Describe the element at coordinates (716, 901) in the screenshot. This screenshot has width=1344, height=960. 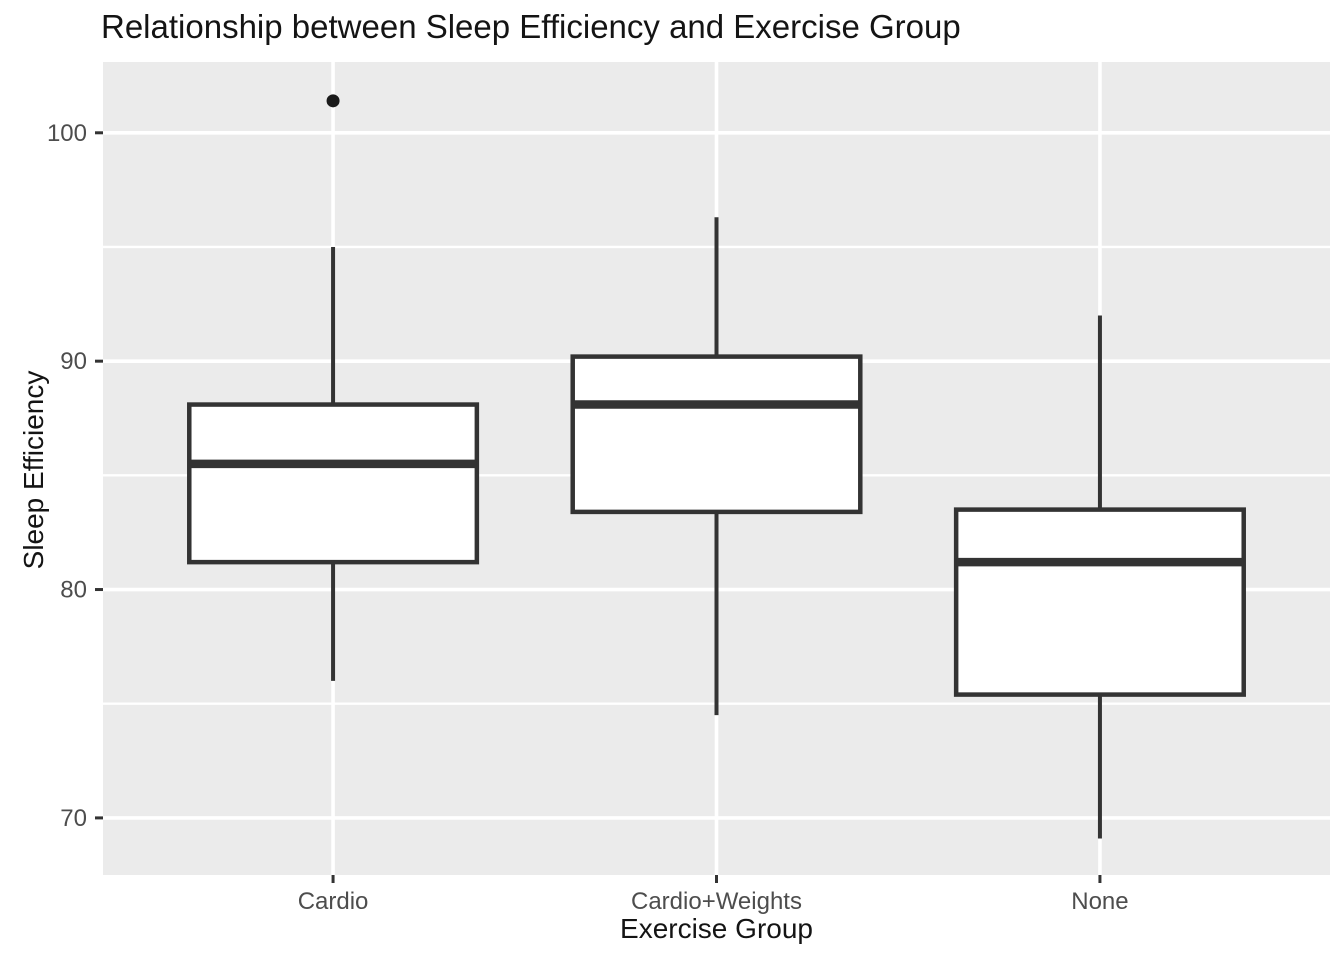
I see `x-tick-label-cardio-weights: Cardio+Weights` at that location.